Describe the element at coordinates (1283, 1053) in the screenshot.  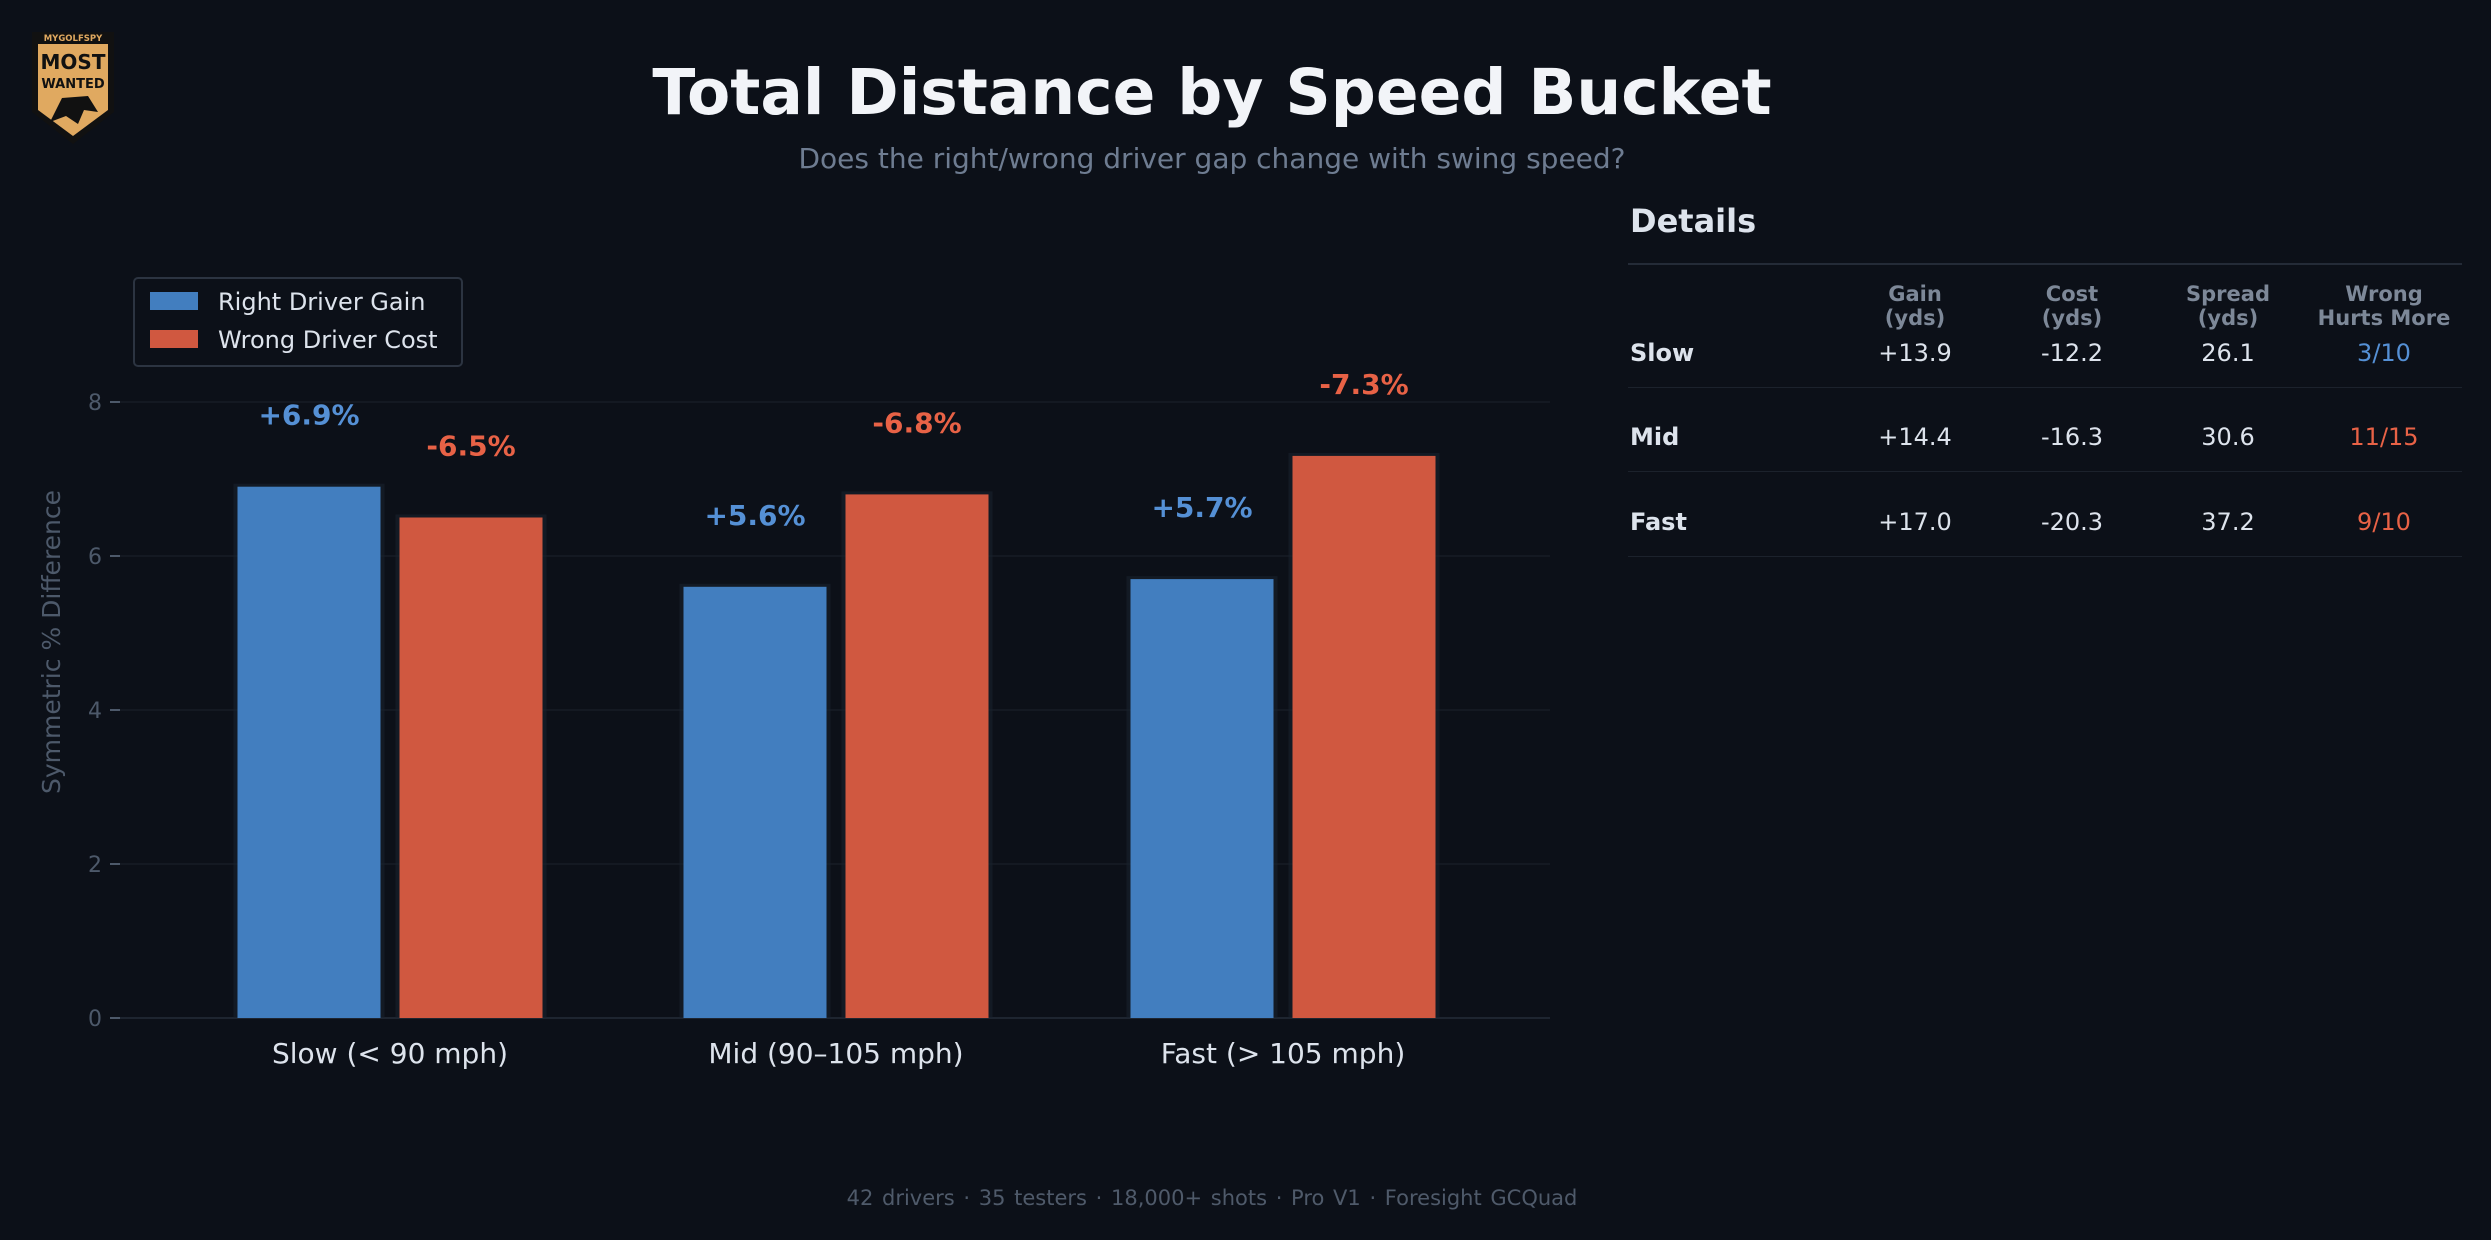
I see `x-tick-label: Fast (> 105 mph)` at that location.